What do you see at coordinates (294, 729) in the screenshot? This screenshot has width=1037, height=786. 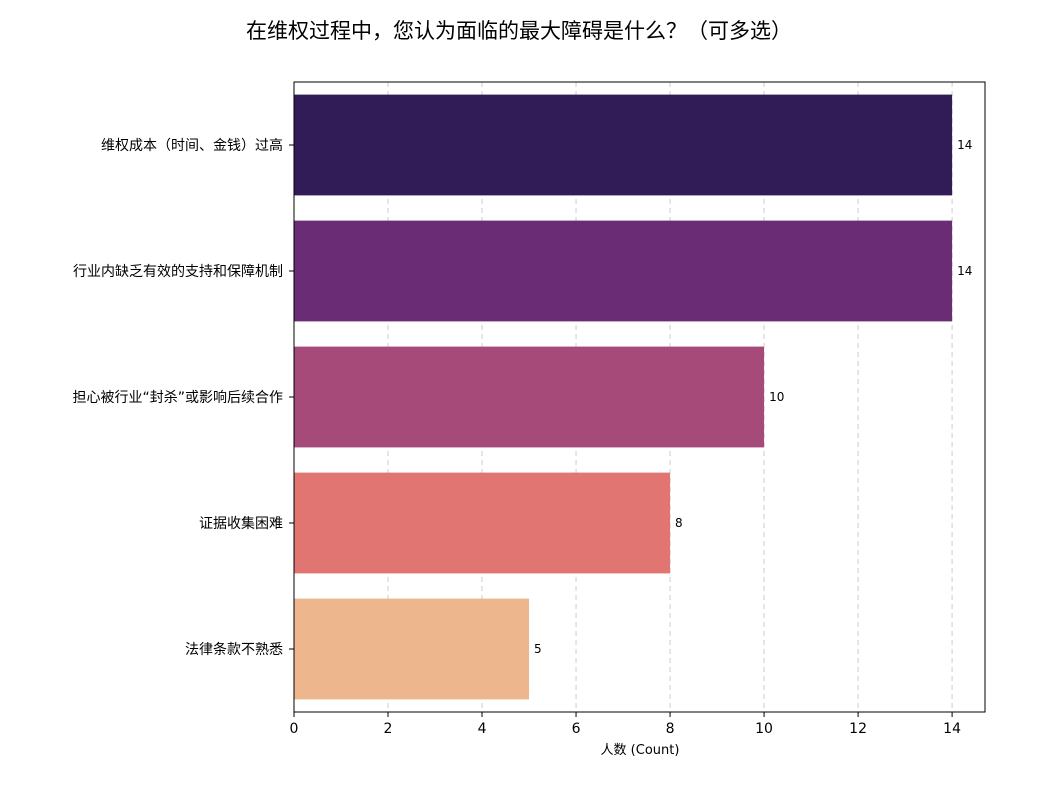 I see `x-tick-label: 0` at bounding box center [294, 729].